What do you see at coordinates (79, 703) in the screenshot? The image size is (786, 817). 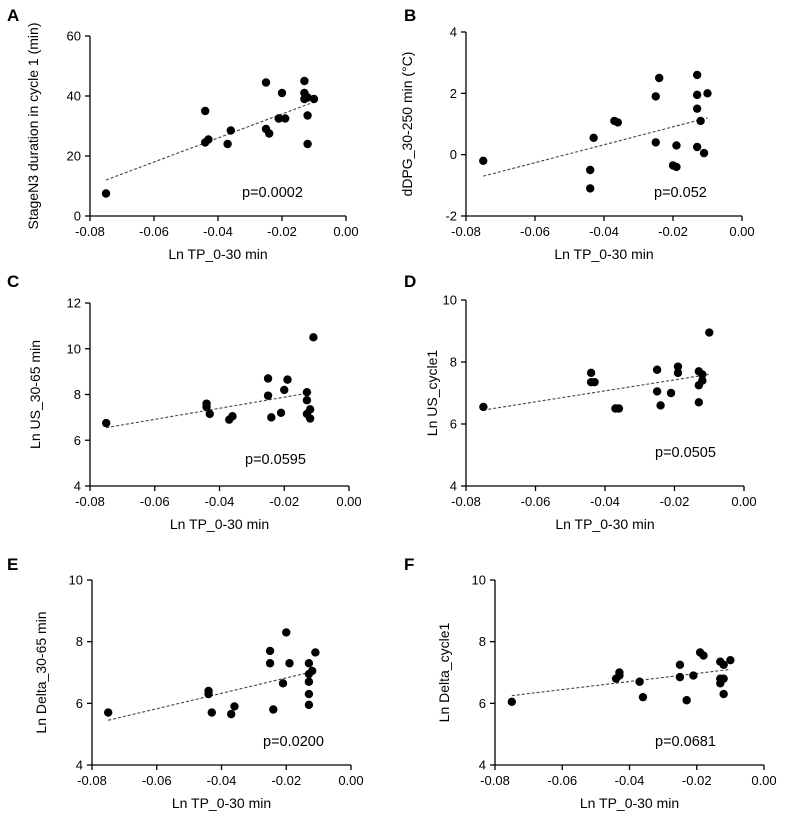 I see `panel-e-y-tick-label: 6` at bounding box center [79, 703].